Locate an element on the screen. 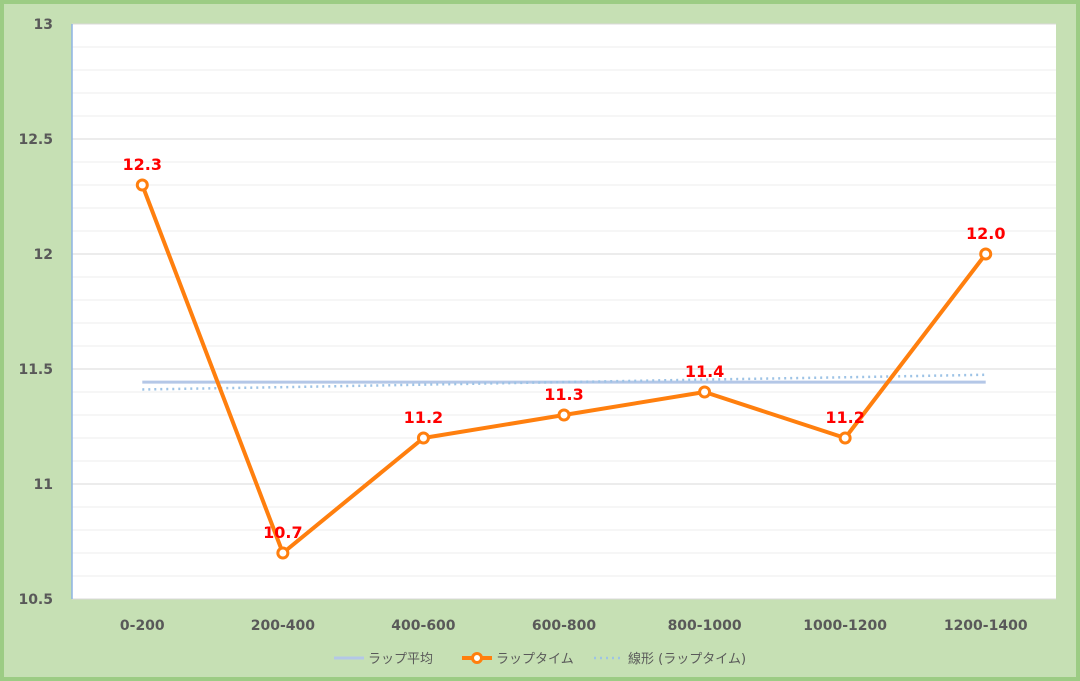 The height and width of the screenshot is (681, 1080). y-tick-label: 13 is located at coordinates (43, 25).